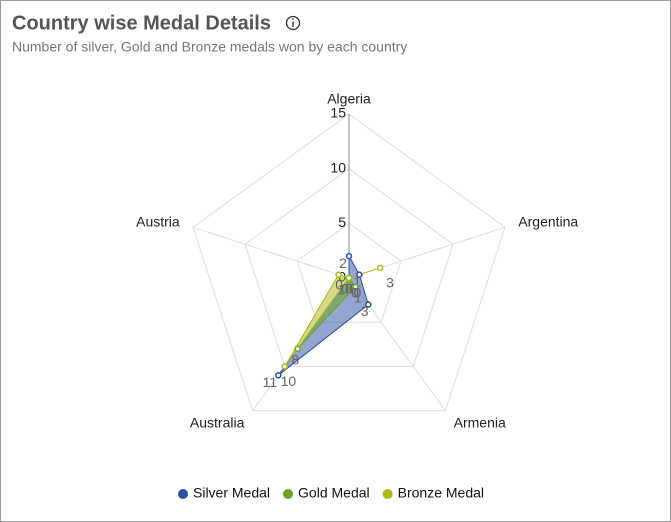 The width and height of the screenshot is (671, 522). Describe the element at coordinates (338, 113) in the screenshot. I see `y-tick-label: 15` at that location.